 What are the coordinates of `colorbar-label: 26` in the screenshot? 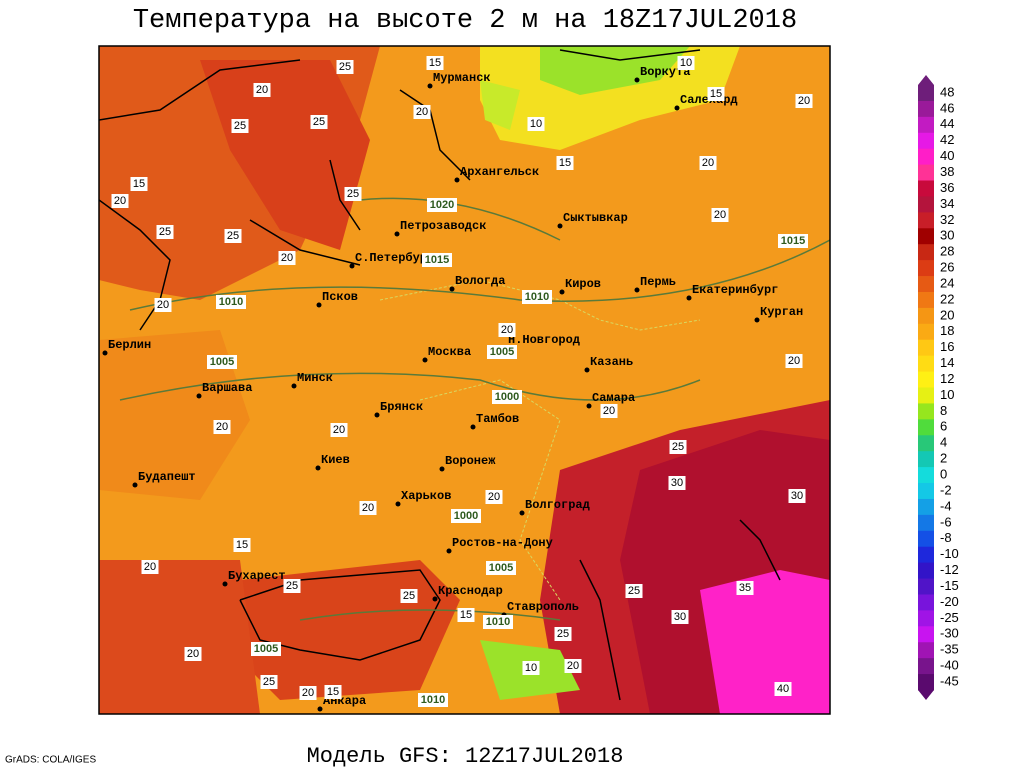 It's located at (947, 267).